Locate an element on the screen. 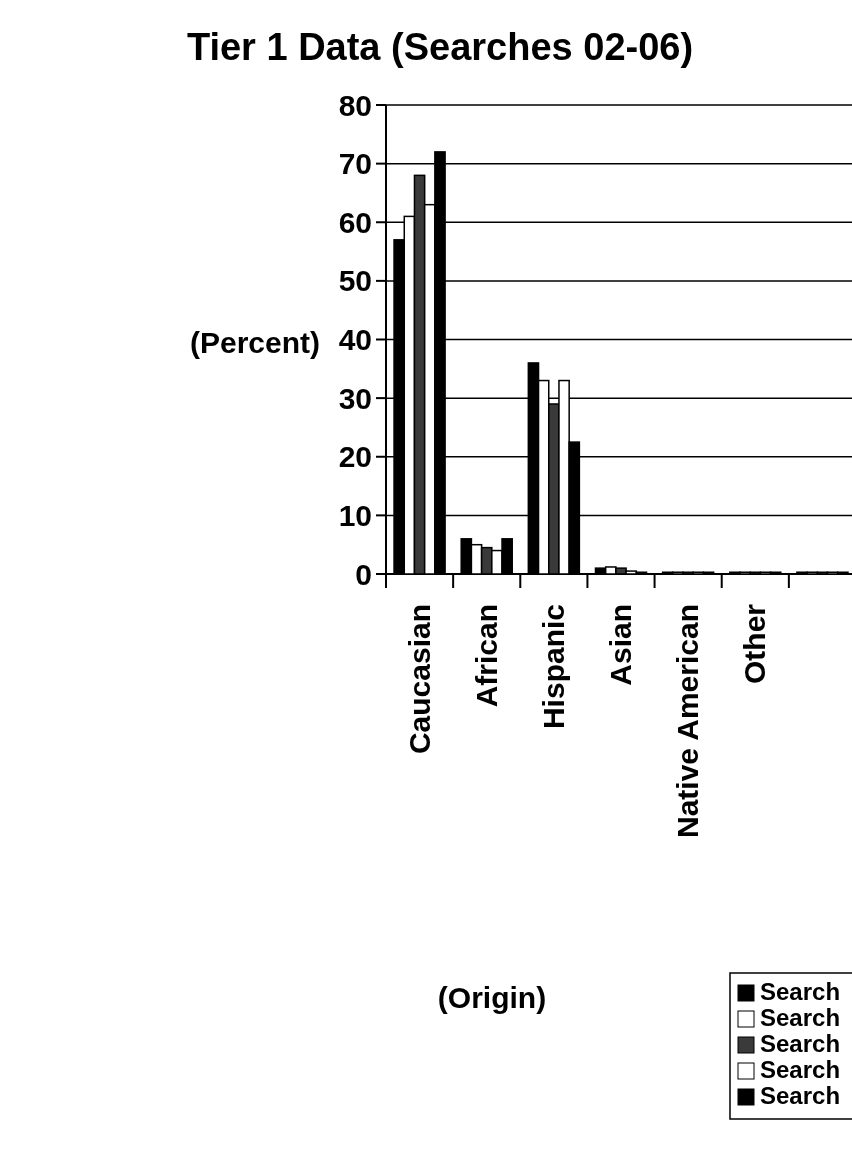  y-tick-label: 60 is located at coordinates (355, 222).